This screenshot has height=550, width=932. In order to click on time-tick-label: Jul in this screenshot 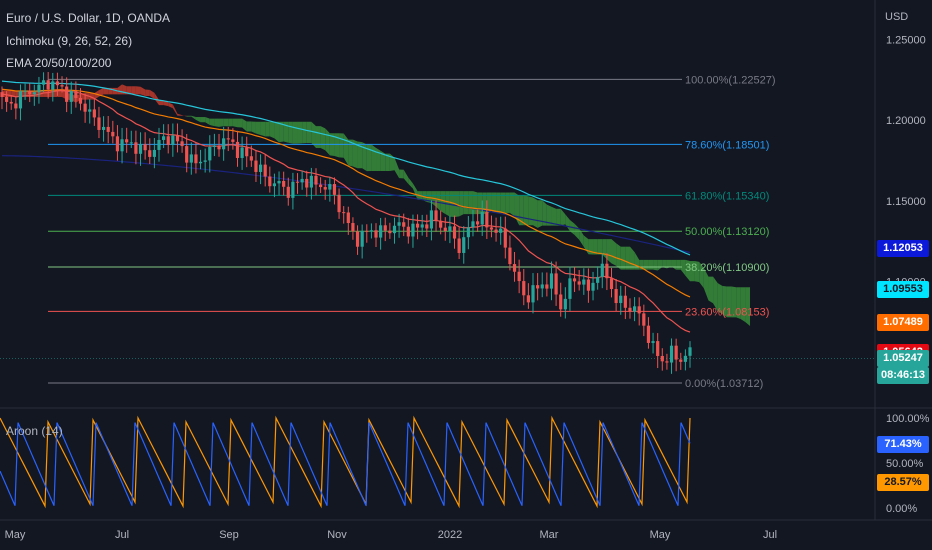, I will do `click(122, 535)`.